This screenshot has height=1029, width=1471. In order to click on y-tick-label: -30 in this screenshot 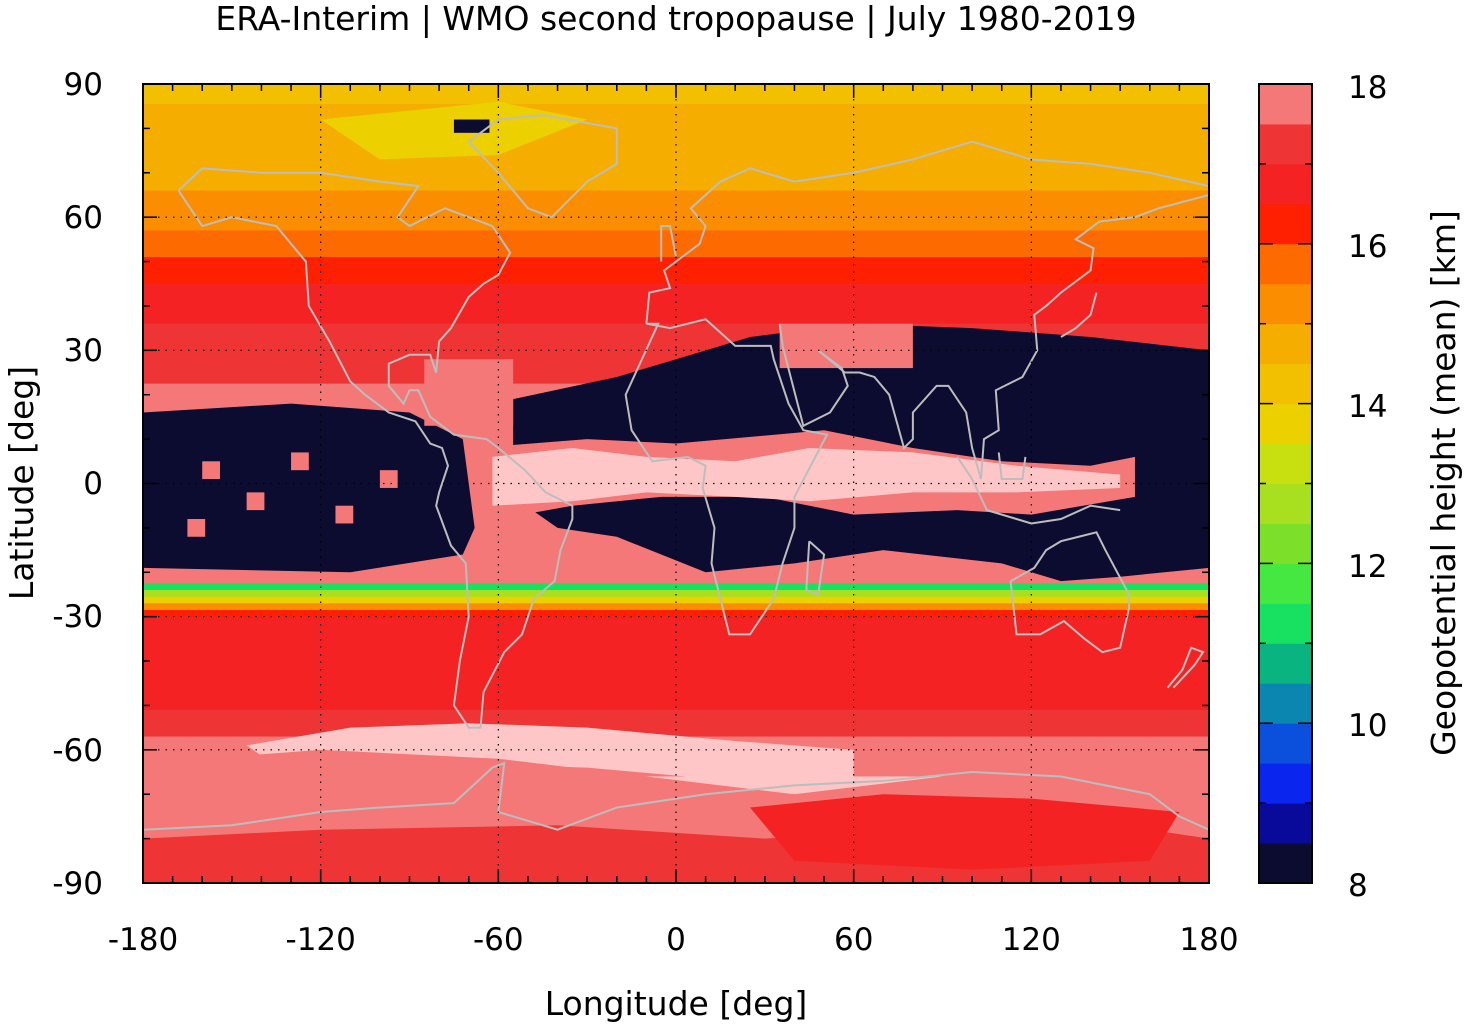, I will do `click(77, 617)`.